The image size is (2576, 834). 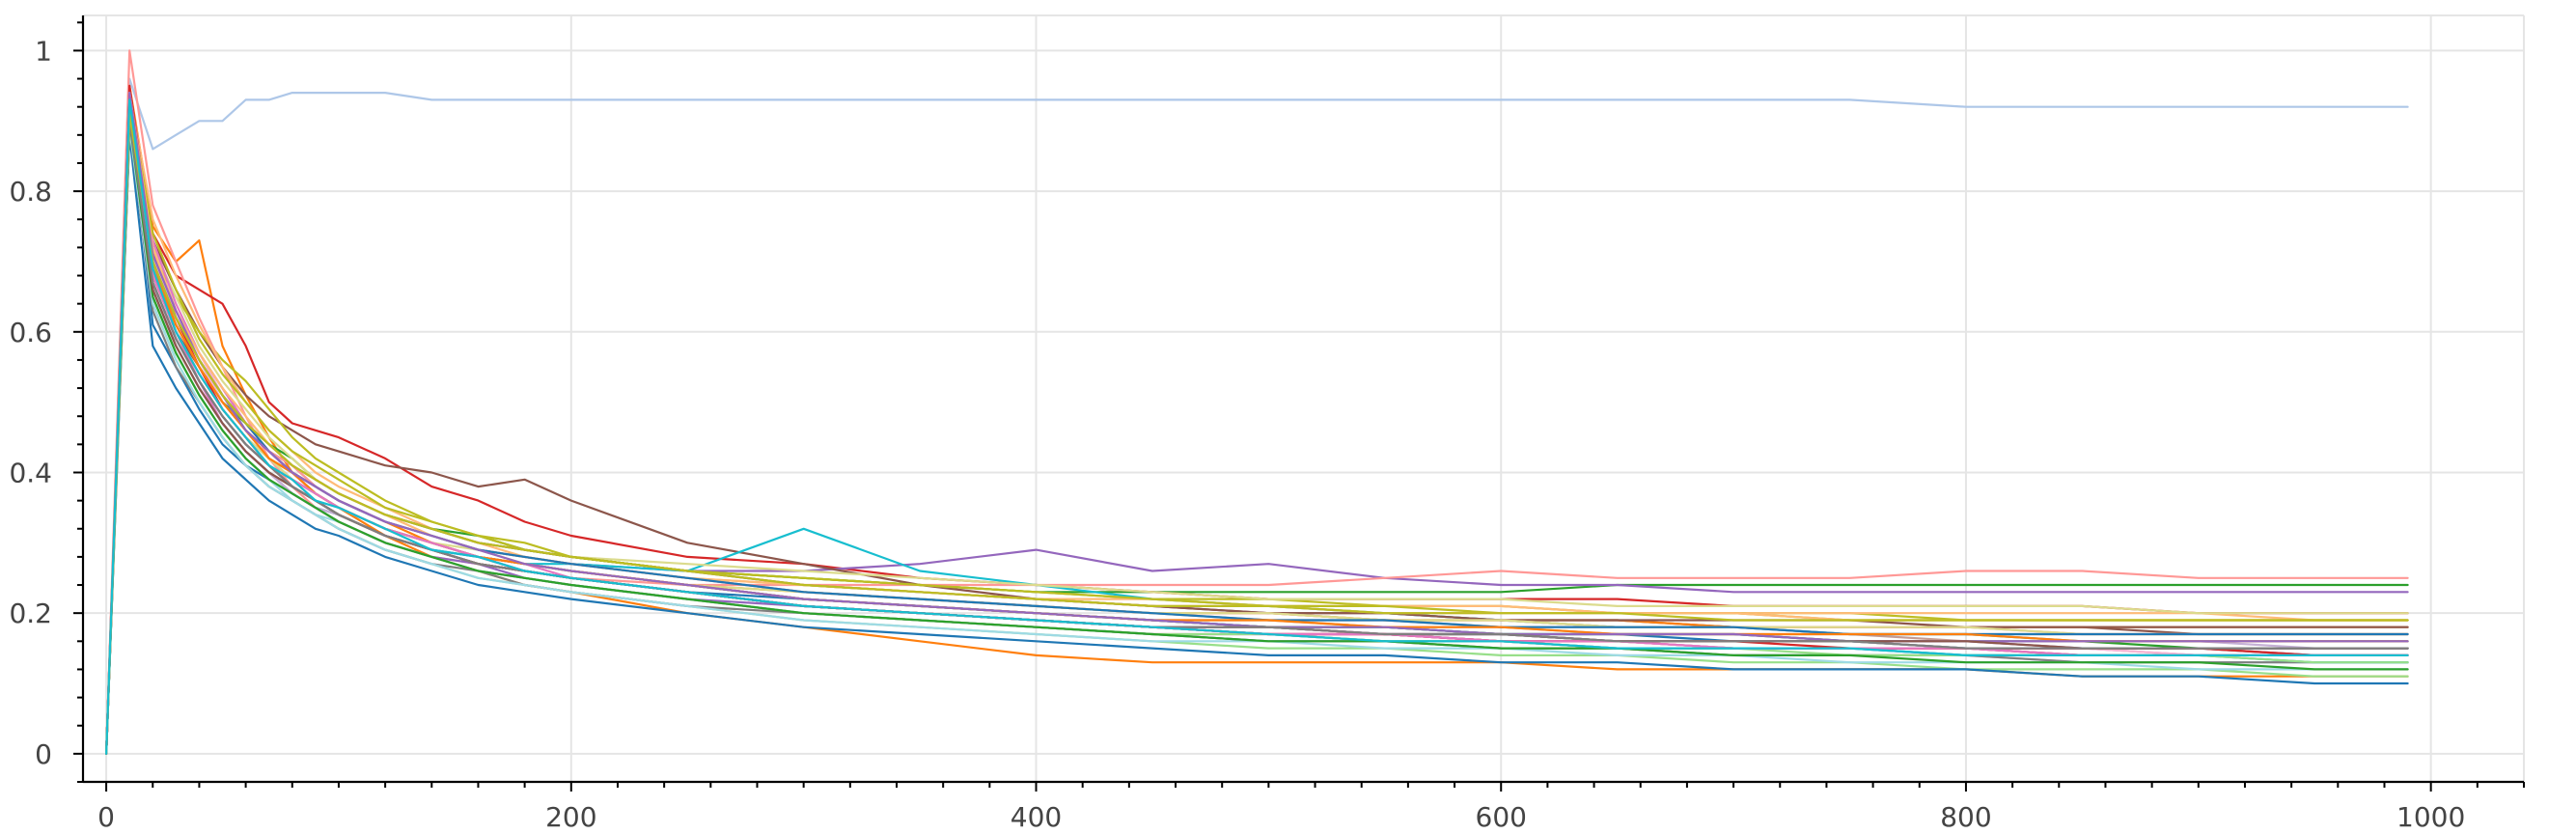 What do you see at coordinates (30, 332) in the screenshot?
I see `y-tick-label-3: 0.6` at bounding box center [30, 332].